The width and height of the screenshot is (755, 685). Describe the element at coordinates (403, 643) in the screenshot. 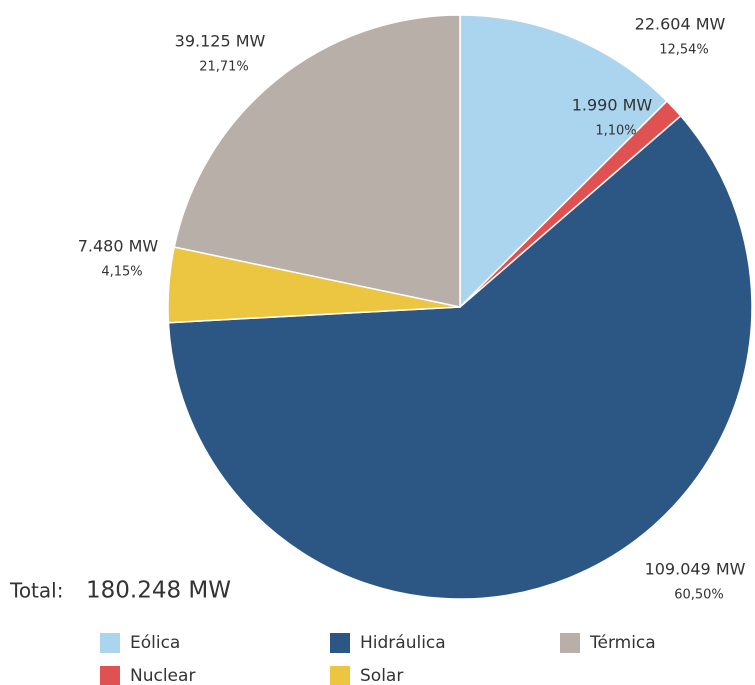

I see `legend-label: Hidráulica` at that location.